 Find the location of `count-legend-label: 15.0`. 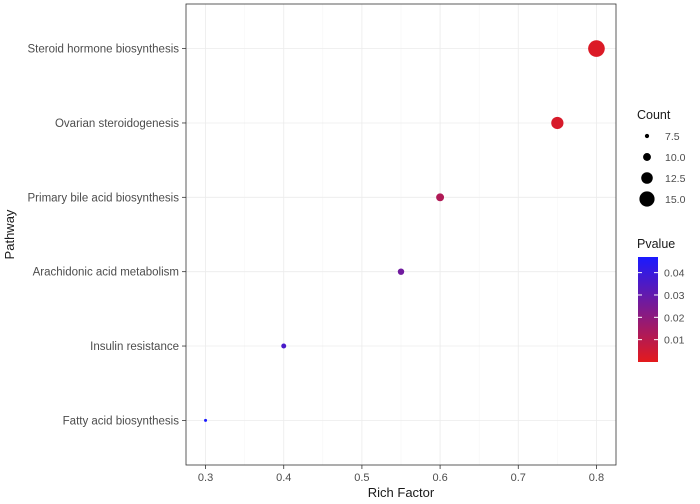

count-legend-label: 15.0 is located at coordinates (675, 200).